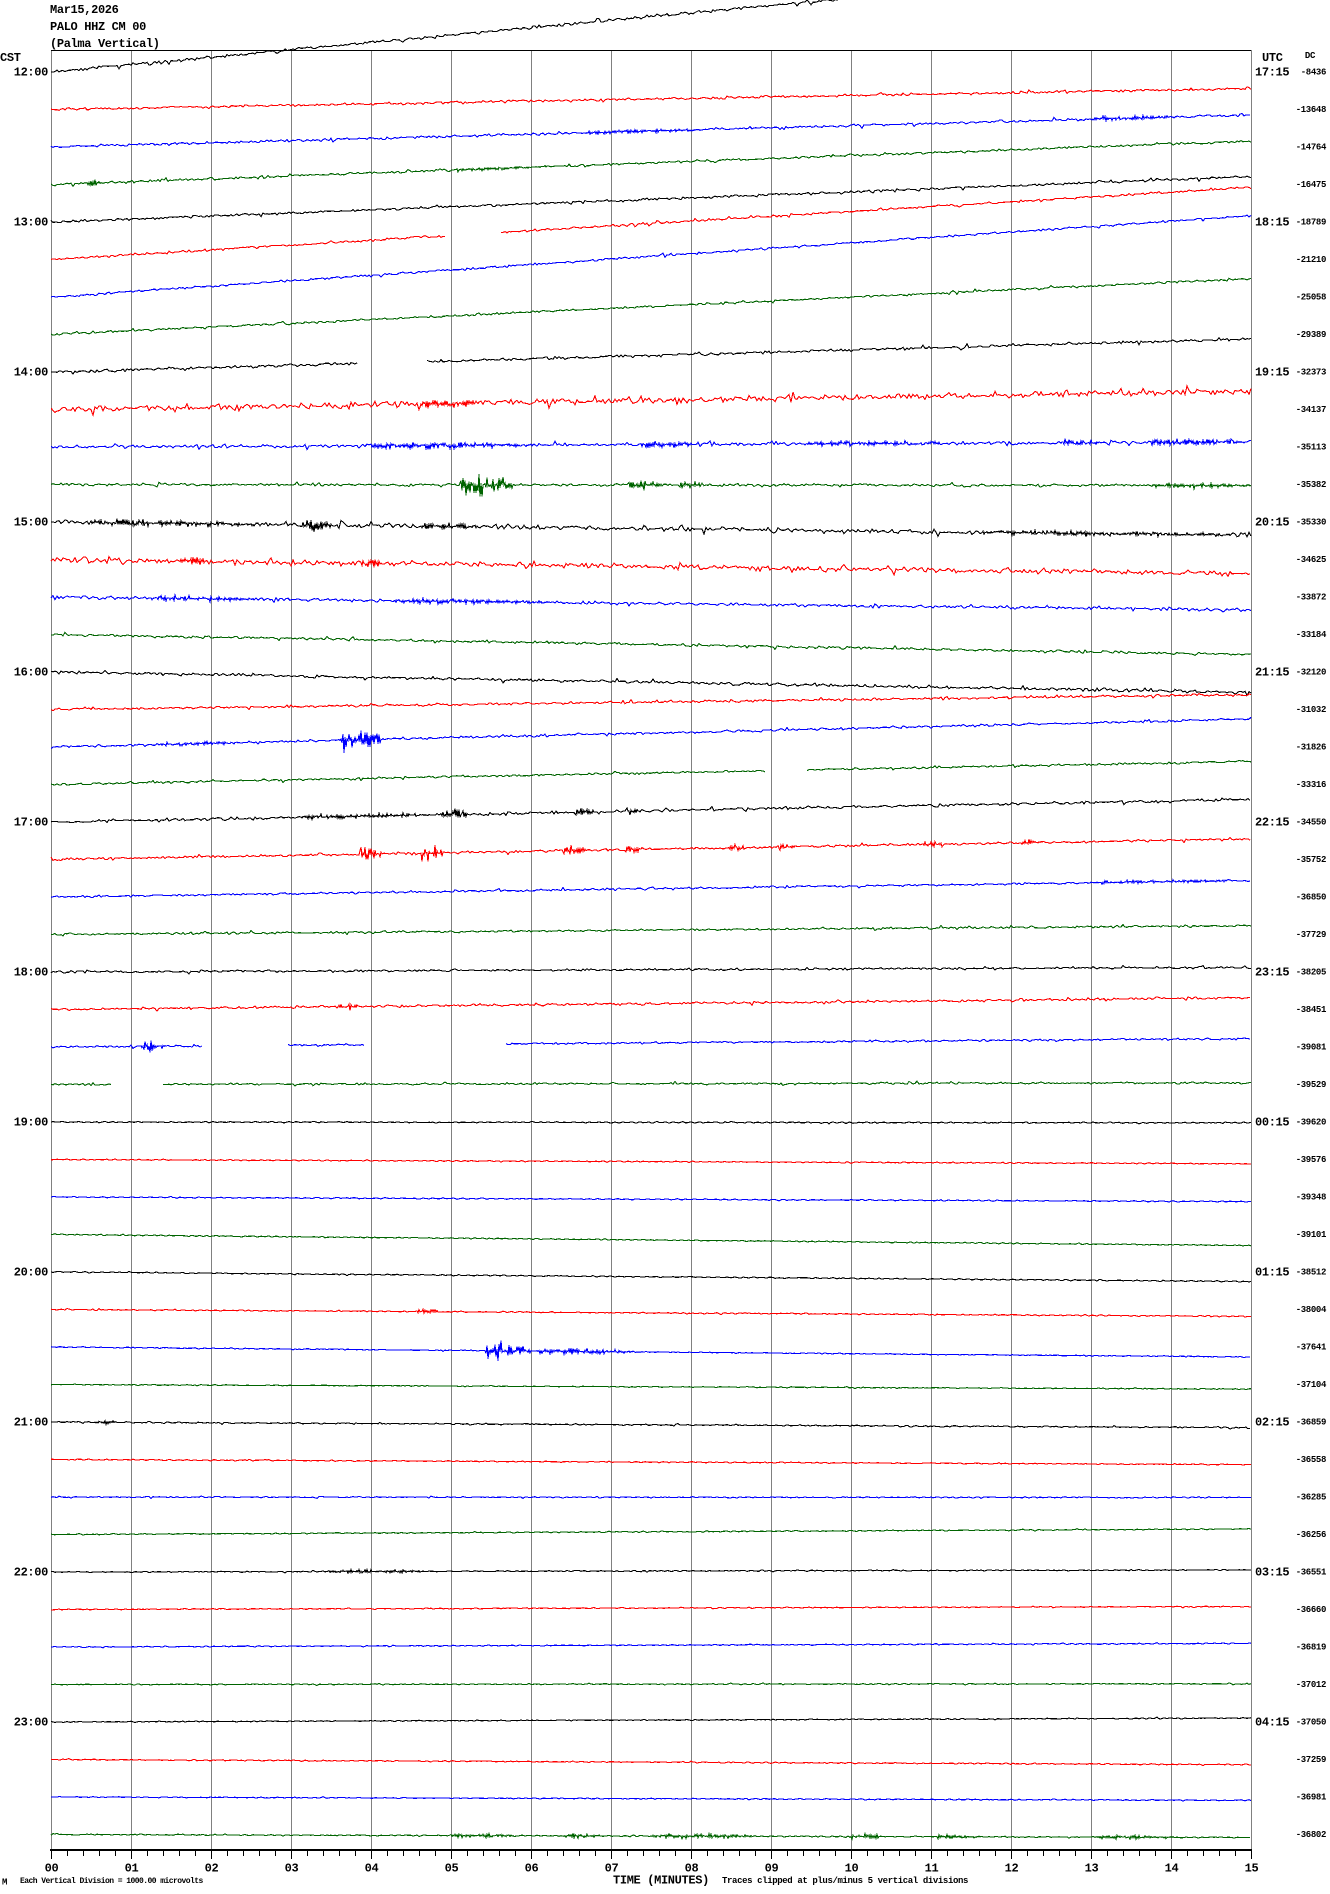 The width and height of the screenshot is (1330, 1894). What do you see at coordinates (1311, 1423) in the screenshot?
I see `svg-text: -36859` at bounding box center [1311, 1423].